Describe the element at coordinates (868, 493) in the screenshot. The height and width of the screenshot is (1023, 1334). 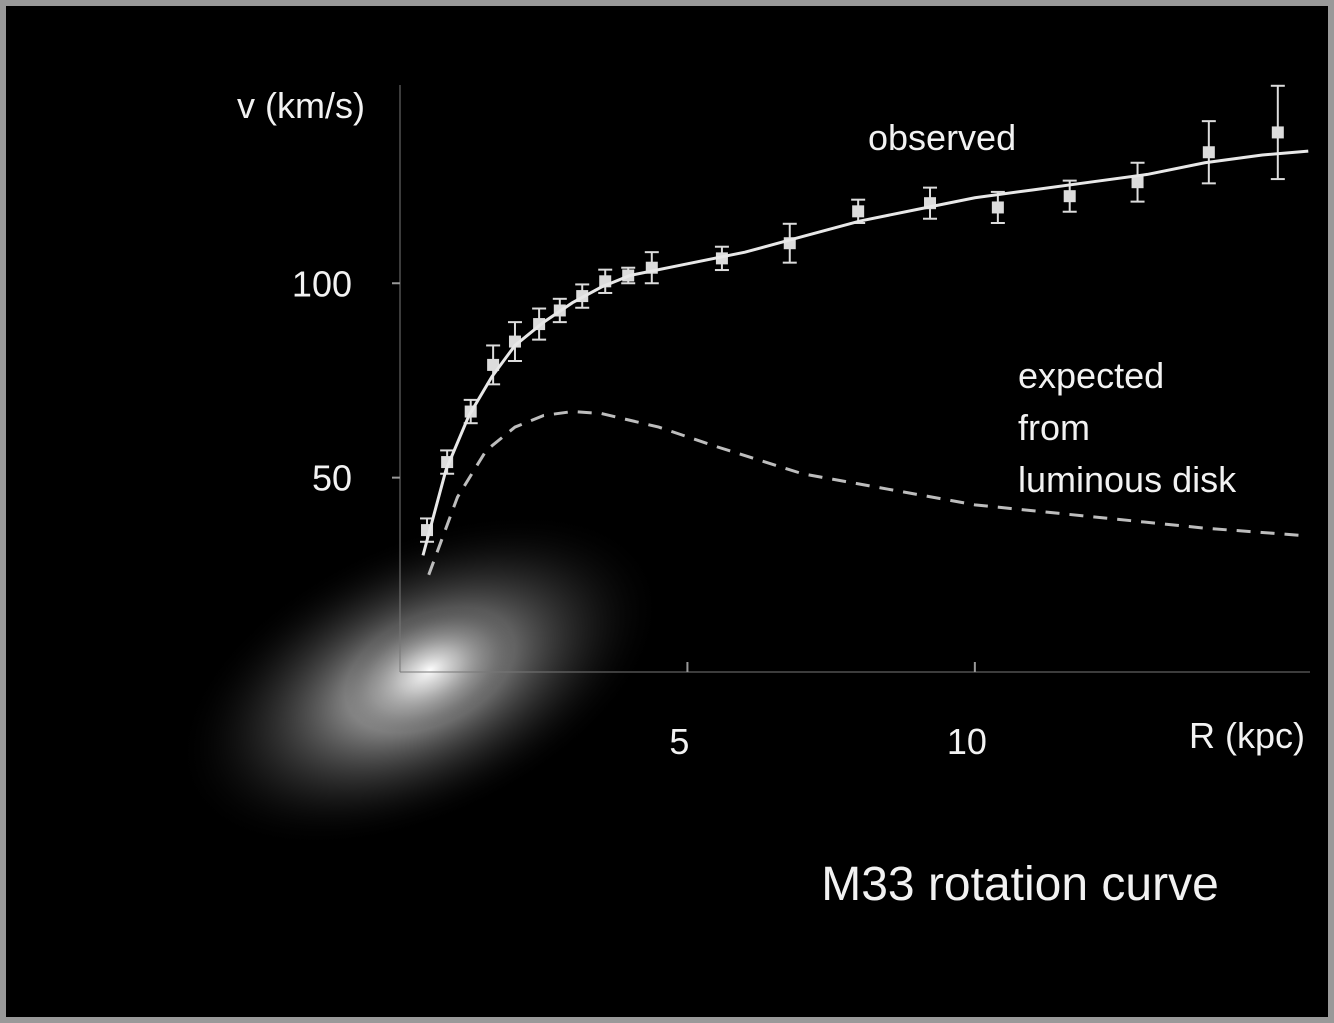
I see `dashed-curve` at that location.